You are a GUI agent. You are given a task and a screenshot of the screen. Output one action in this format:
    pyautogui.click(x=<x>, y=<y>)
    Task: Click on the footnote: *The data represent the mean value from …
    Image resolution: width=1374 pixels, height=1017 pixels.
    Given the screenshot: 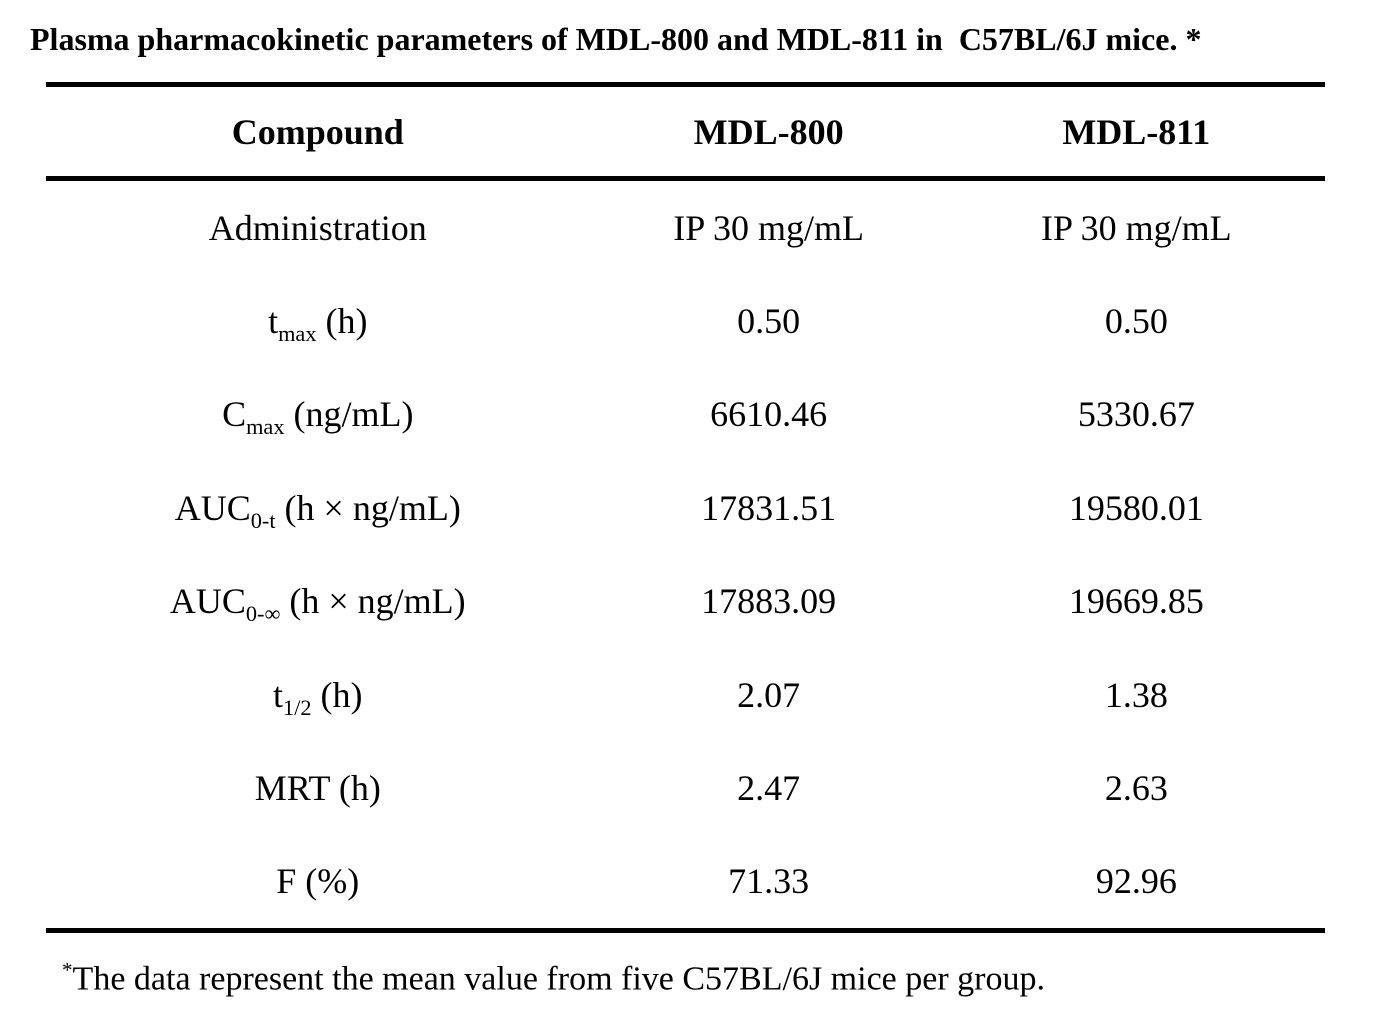 What is the action you would take?
    pyautogui.click(x=553, y=979)
    